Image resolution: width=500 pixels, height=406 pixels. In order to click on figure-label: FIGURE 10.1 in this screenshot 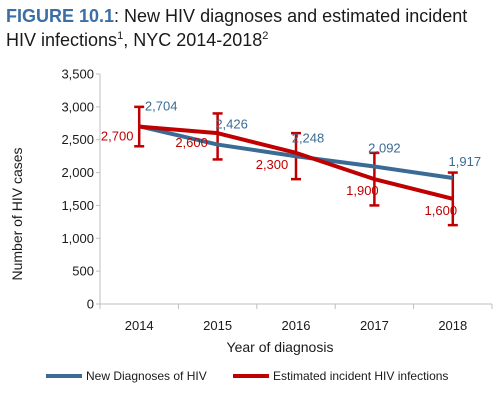, I will do `click(60, 16)`.